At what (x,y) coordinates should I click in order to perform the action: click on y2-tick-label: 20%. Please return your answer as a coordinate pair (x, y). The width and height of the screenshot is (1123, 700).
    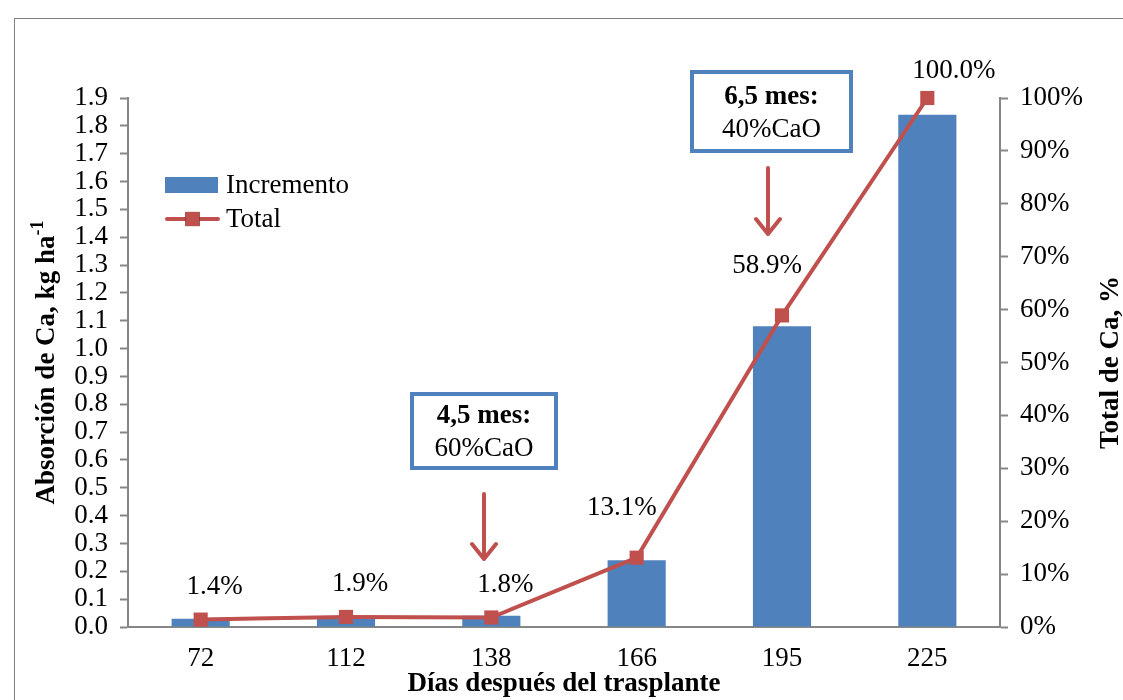
    Looking at the image, I should click on (1045, 519).